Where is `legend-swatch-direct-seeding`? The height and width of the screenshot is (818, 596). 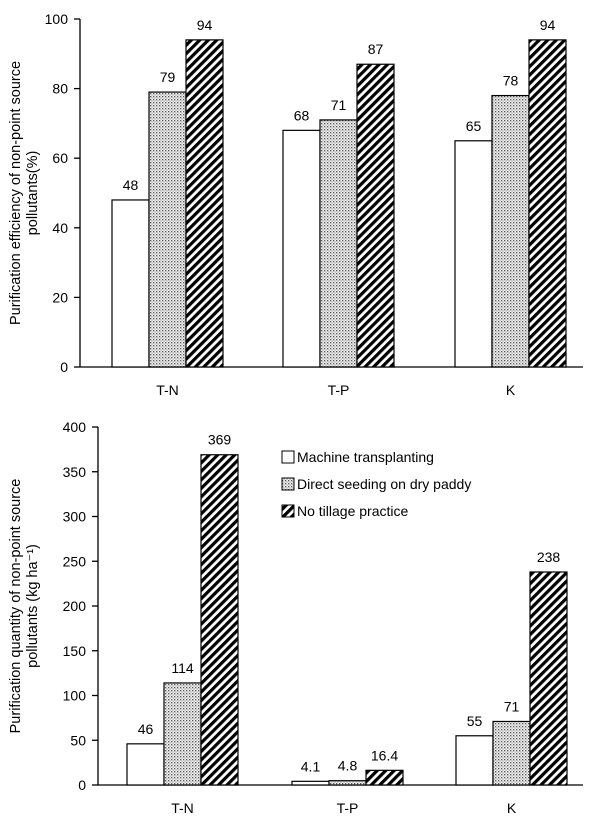
legend-swatch-direct-seeding is located at coordinates (288, 484).